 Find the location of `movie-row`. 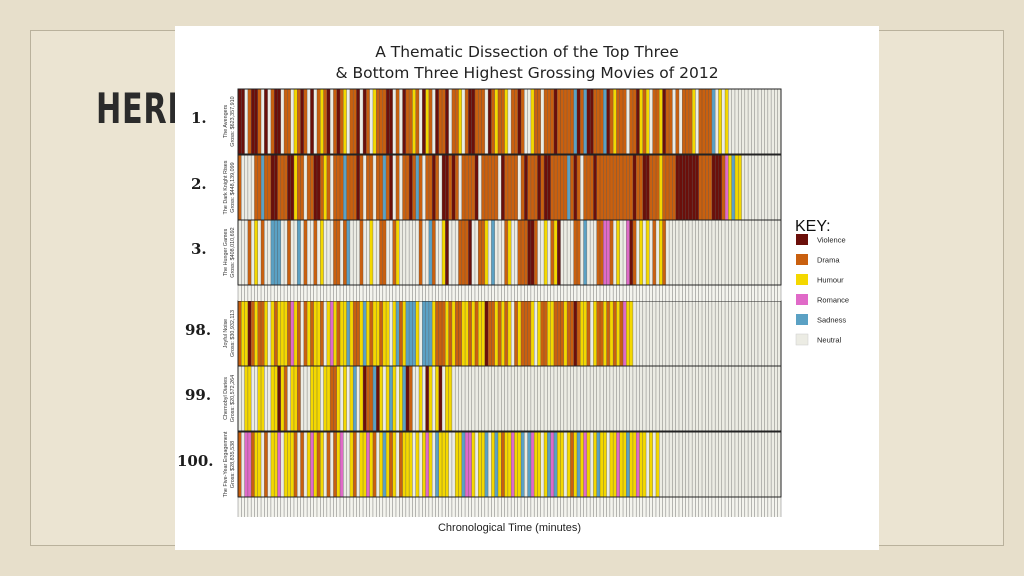

movie-row is located at coordinates (509, 333).